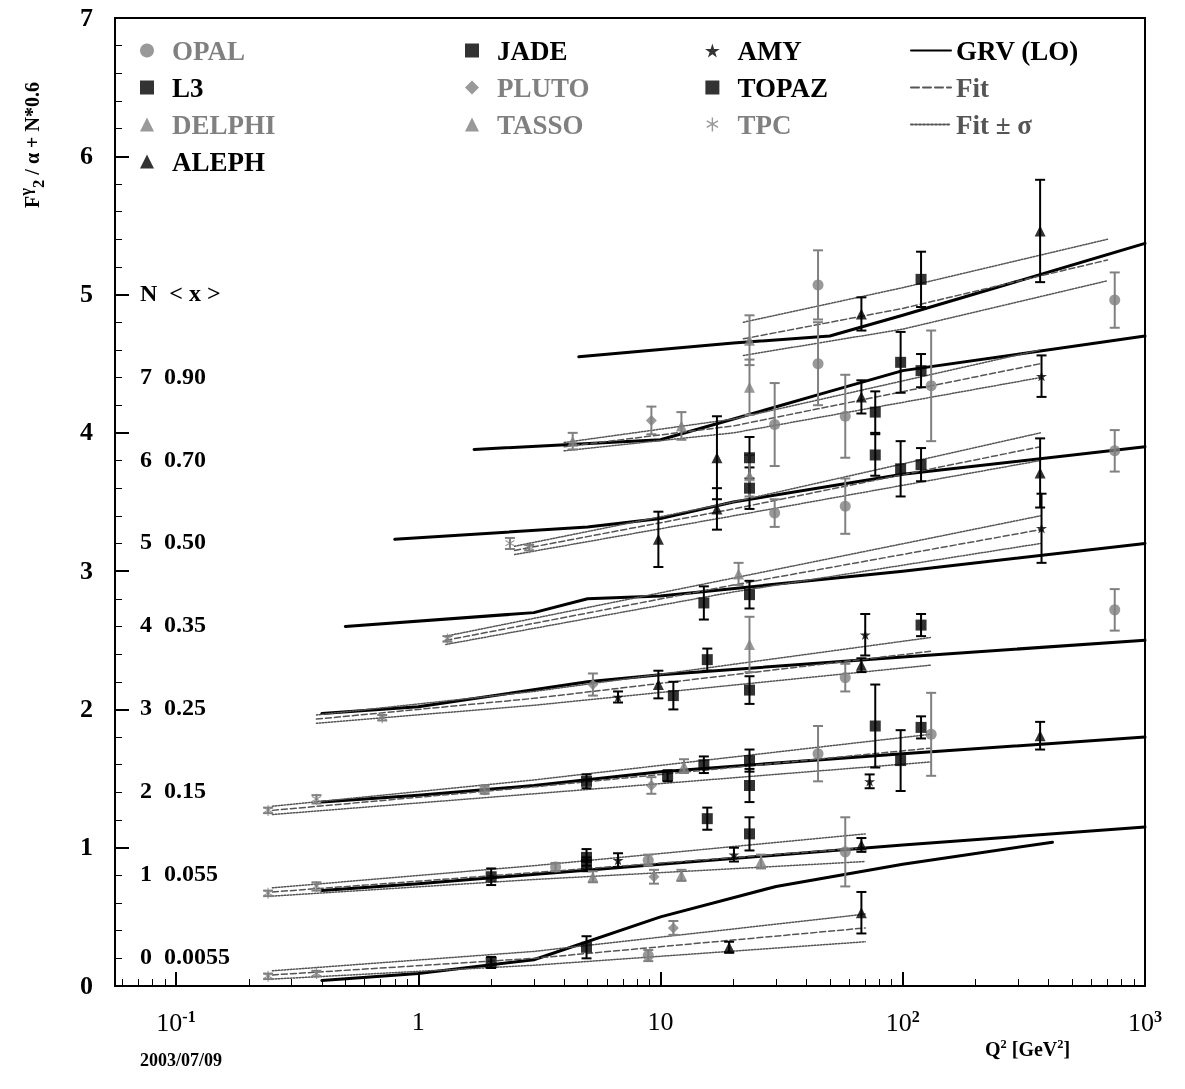  I want to click on legend-label: GRV (LO), so click(1017, 50).